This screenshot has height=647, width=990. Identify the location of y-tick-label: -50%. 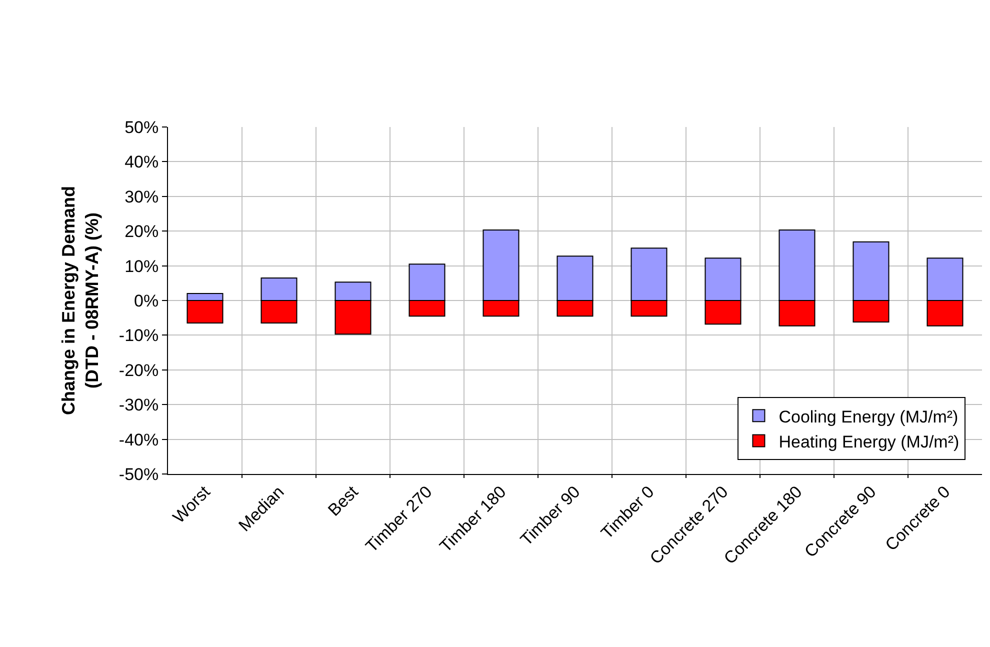
(138, 474).